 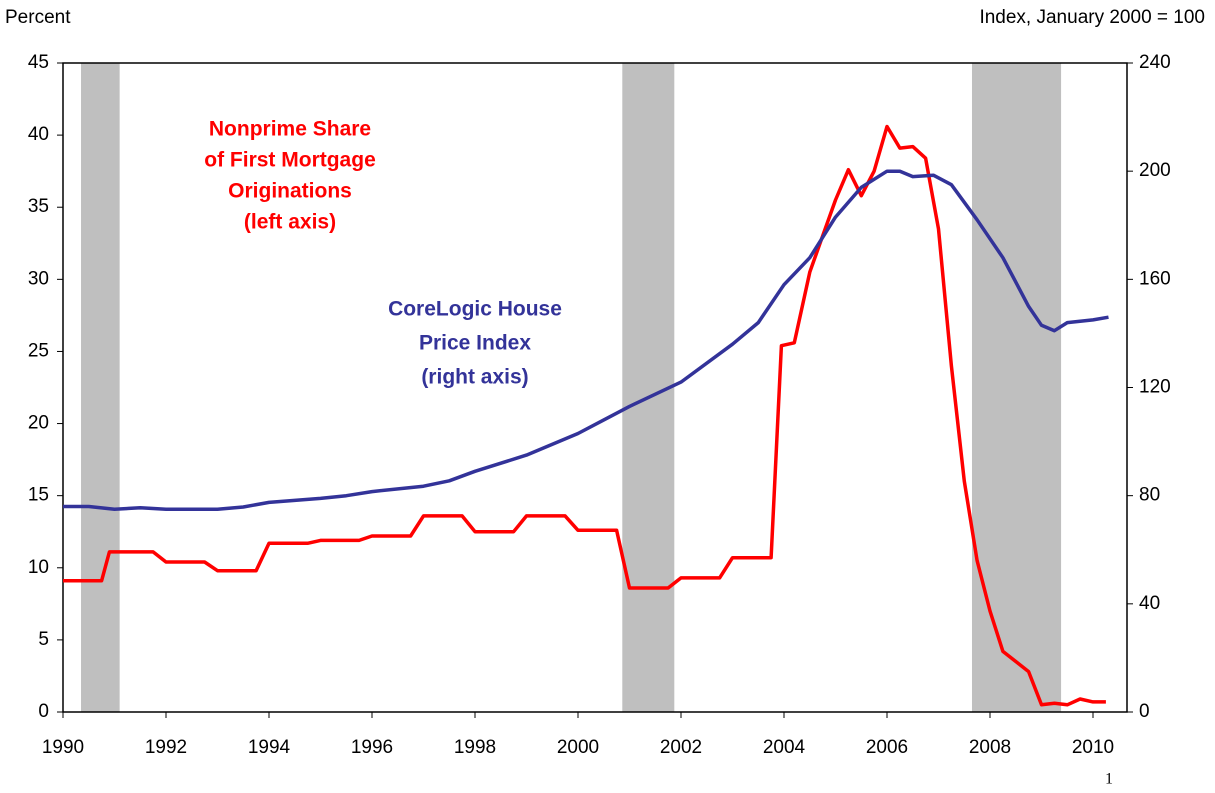 What do you see at coordinates (474, 377) in the screenshot?
I see `annotation: (right axis)` at bounding box center [474, 377].